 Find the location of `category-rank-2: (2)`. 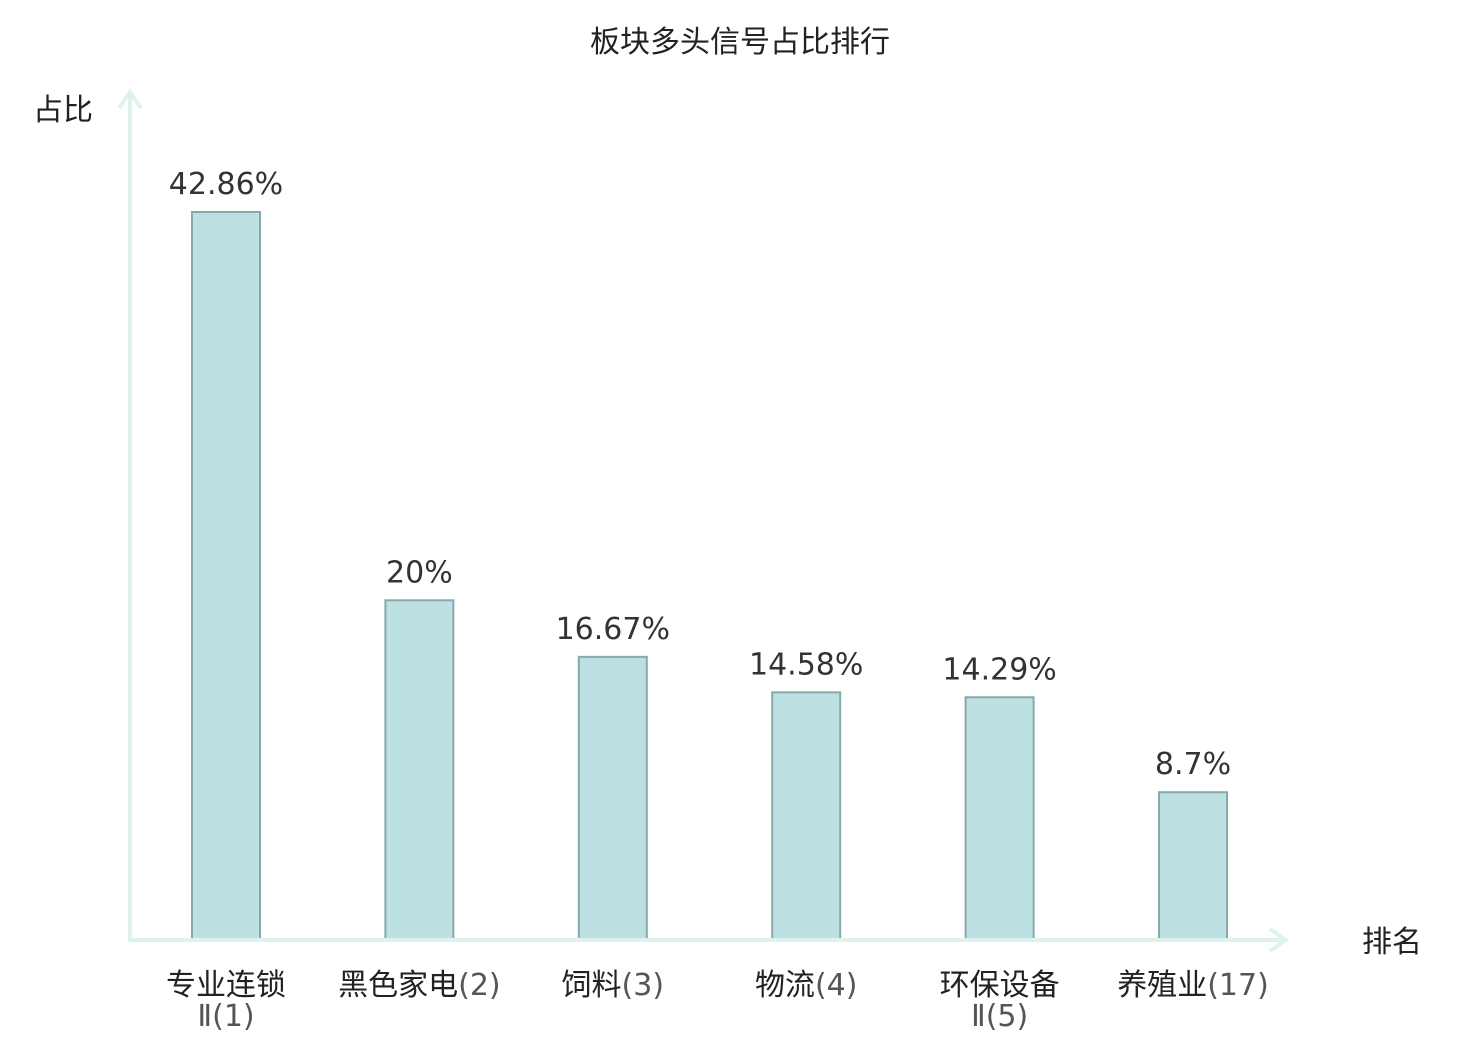

category-rank-2: (2) is located at coordinates (479, 985).